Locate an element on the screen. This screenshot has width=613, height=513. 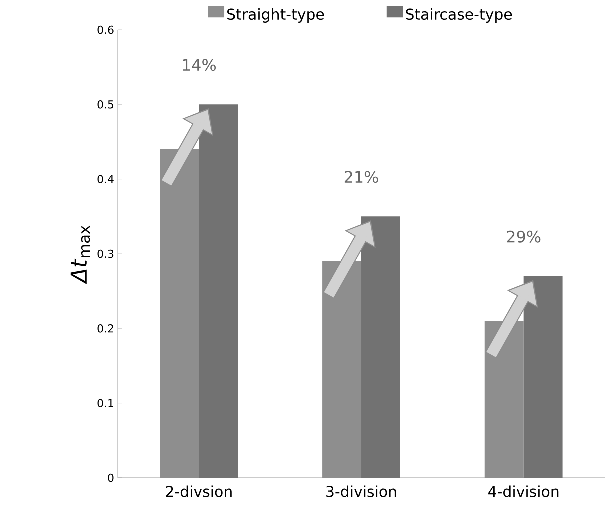
legend-label: Staircase-type is located at coordinates (459, 15).